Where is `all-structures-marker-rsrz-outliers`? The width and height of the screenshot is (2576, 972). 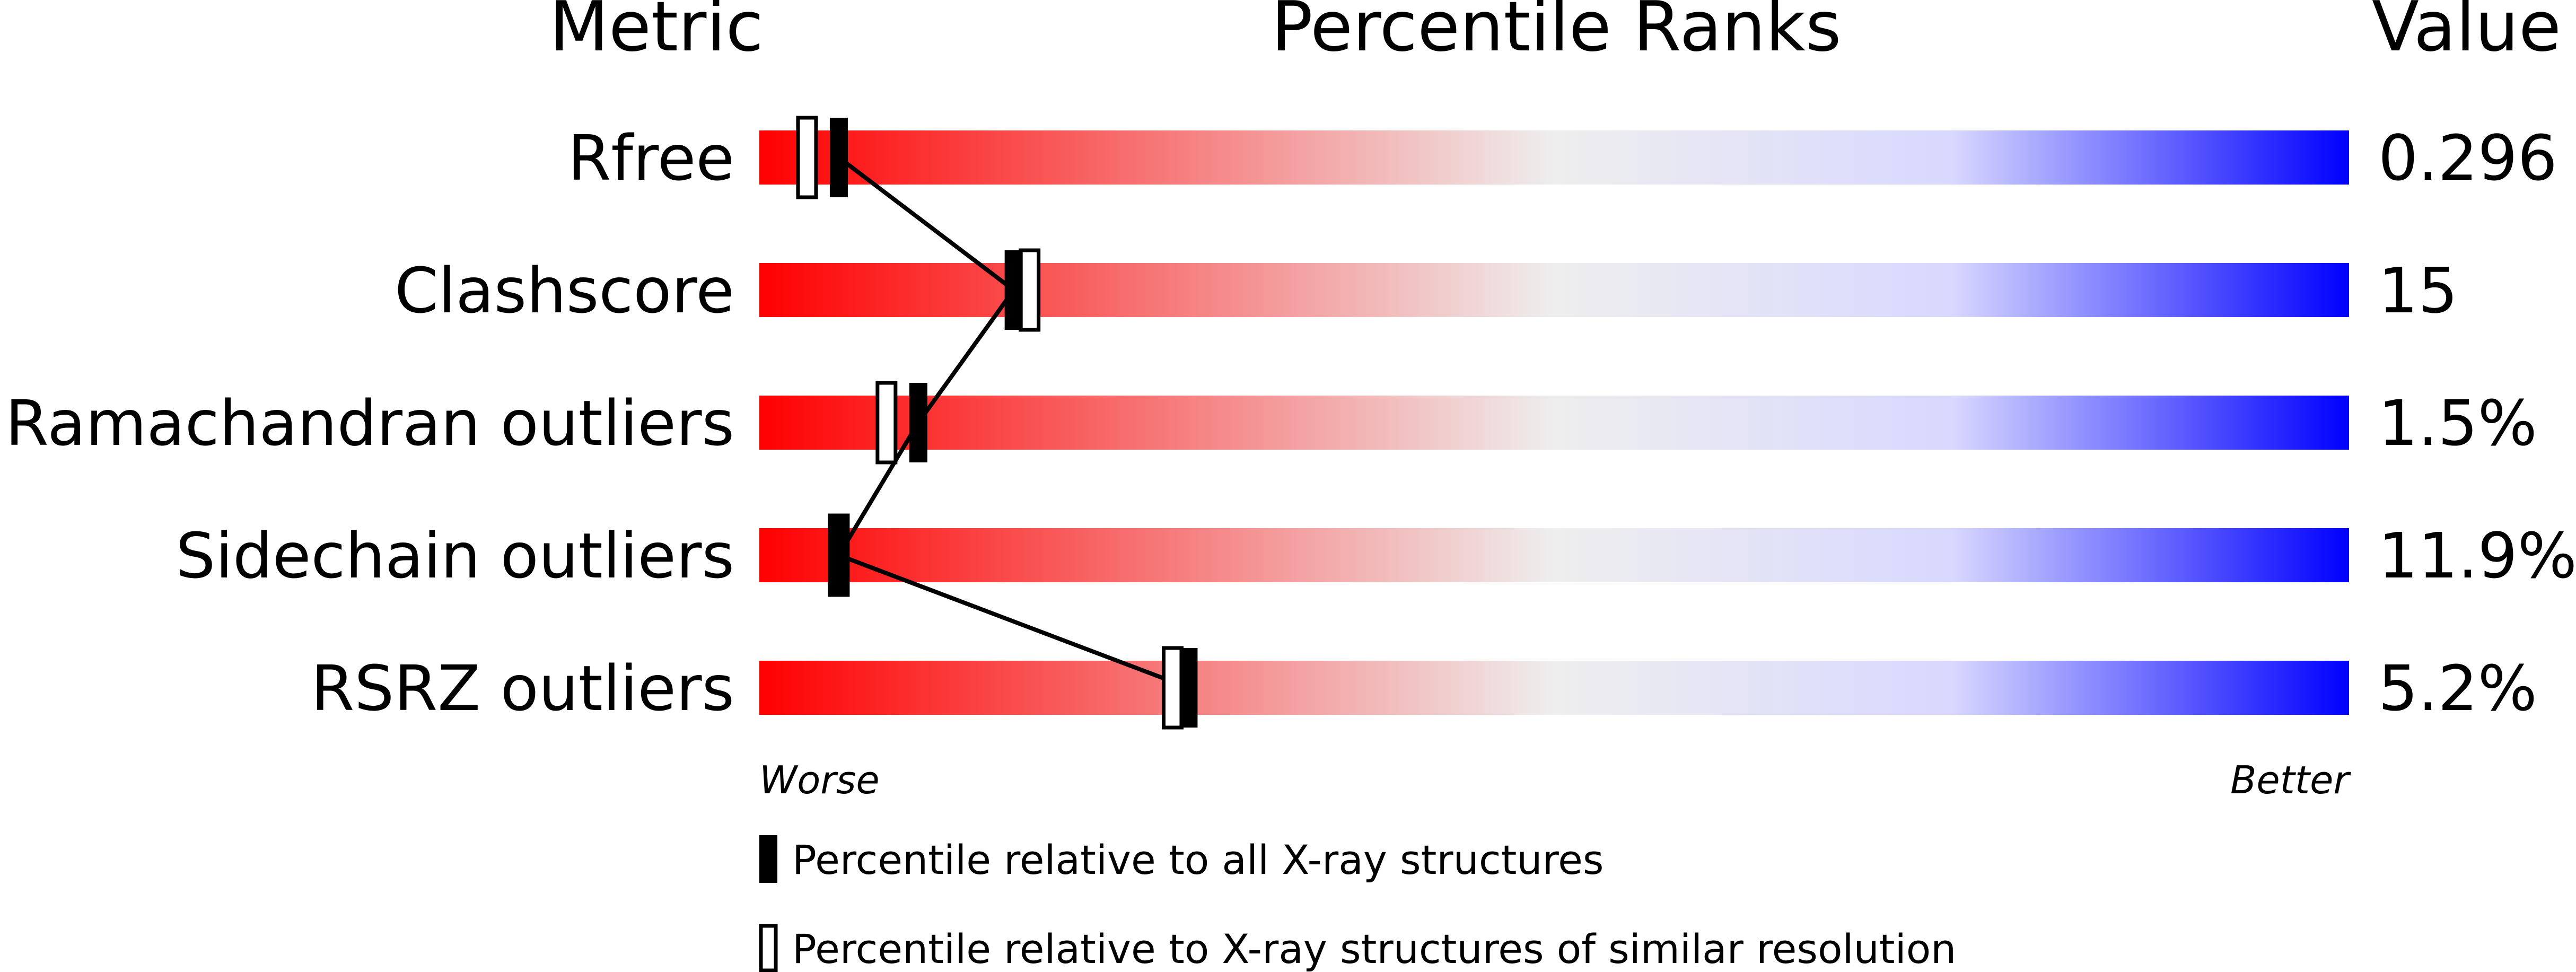 all-structures-marker-rsrz-outliers is located at coordinates (1188, 688).